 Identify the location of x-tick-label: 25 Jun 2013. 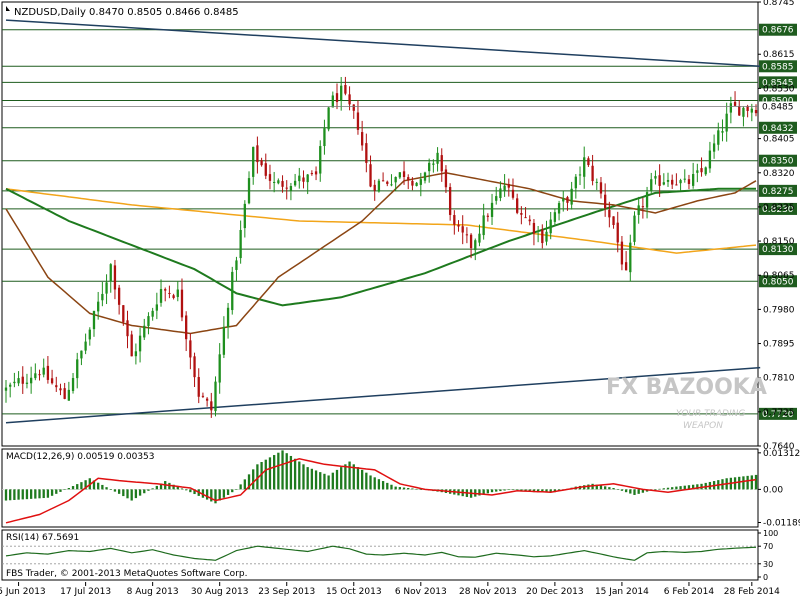
(23, 592).